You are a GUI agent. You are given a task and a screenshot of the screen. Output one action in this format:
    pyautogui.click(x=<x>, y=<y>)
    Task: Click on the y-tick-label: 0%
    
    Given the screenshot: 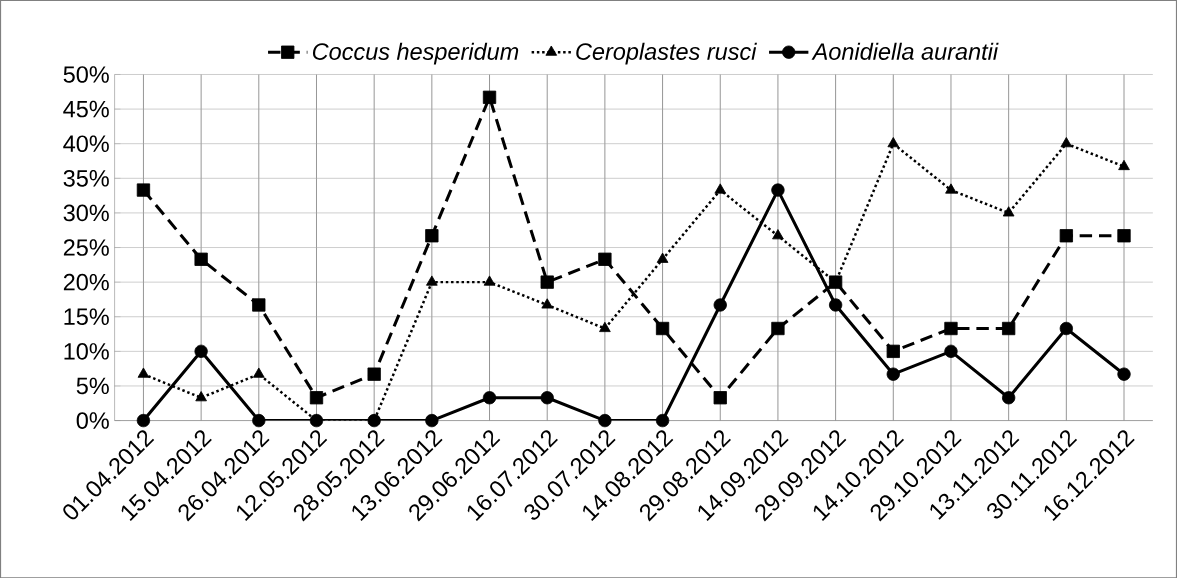 What is the action you would take?
    pyautogui.click(x=92, y=420)
    